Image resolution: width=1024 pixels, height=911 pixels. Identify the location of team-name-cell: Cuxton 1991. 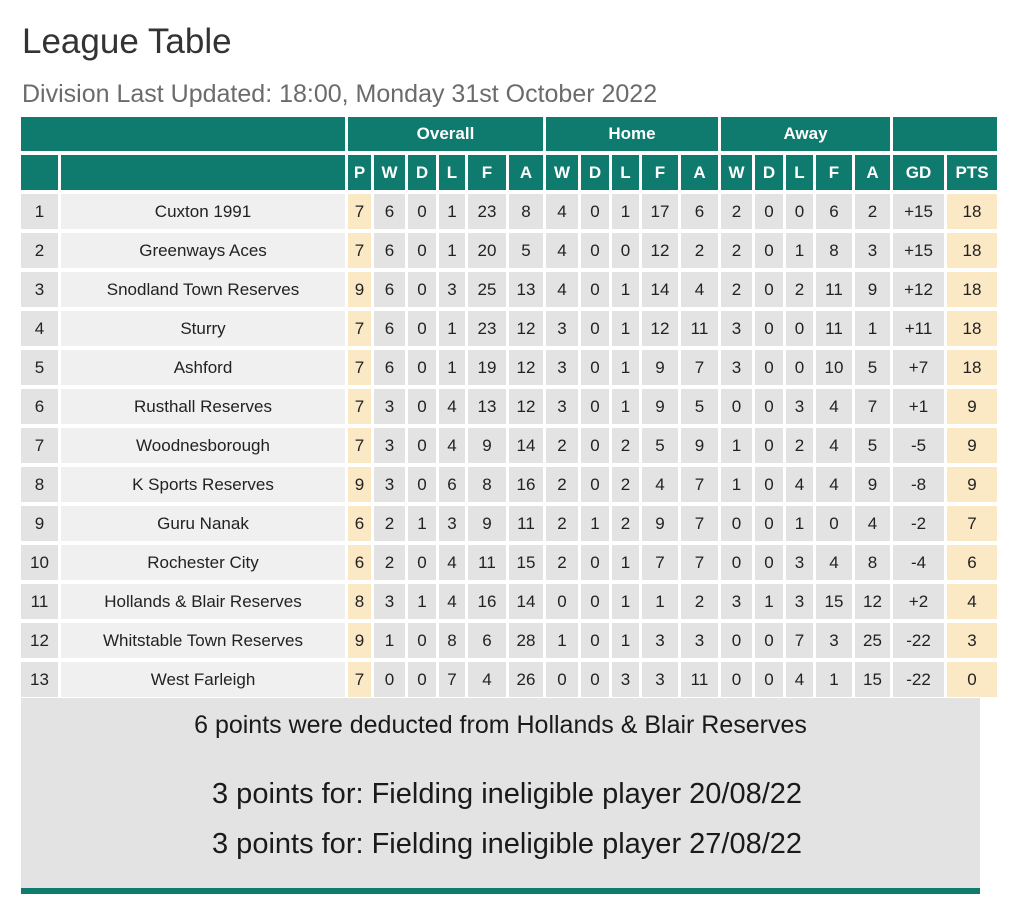
(204, 213).